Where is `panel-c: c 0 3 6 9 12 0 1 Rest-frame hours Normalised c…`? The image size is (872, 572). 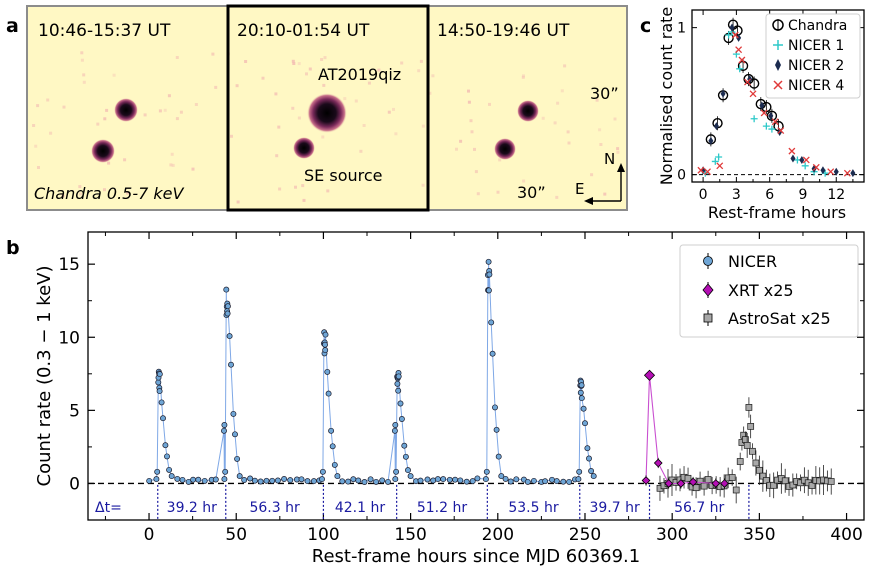
panel-c: c 0 3 6 9 12 0 1 Rest-frame hours Normalised c… is located at coordinates (752, 114).